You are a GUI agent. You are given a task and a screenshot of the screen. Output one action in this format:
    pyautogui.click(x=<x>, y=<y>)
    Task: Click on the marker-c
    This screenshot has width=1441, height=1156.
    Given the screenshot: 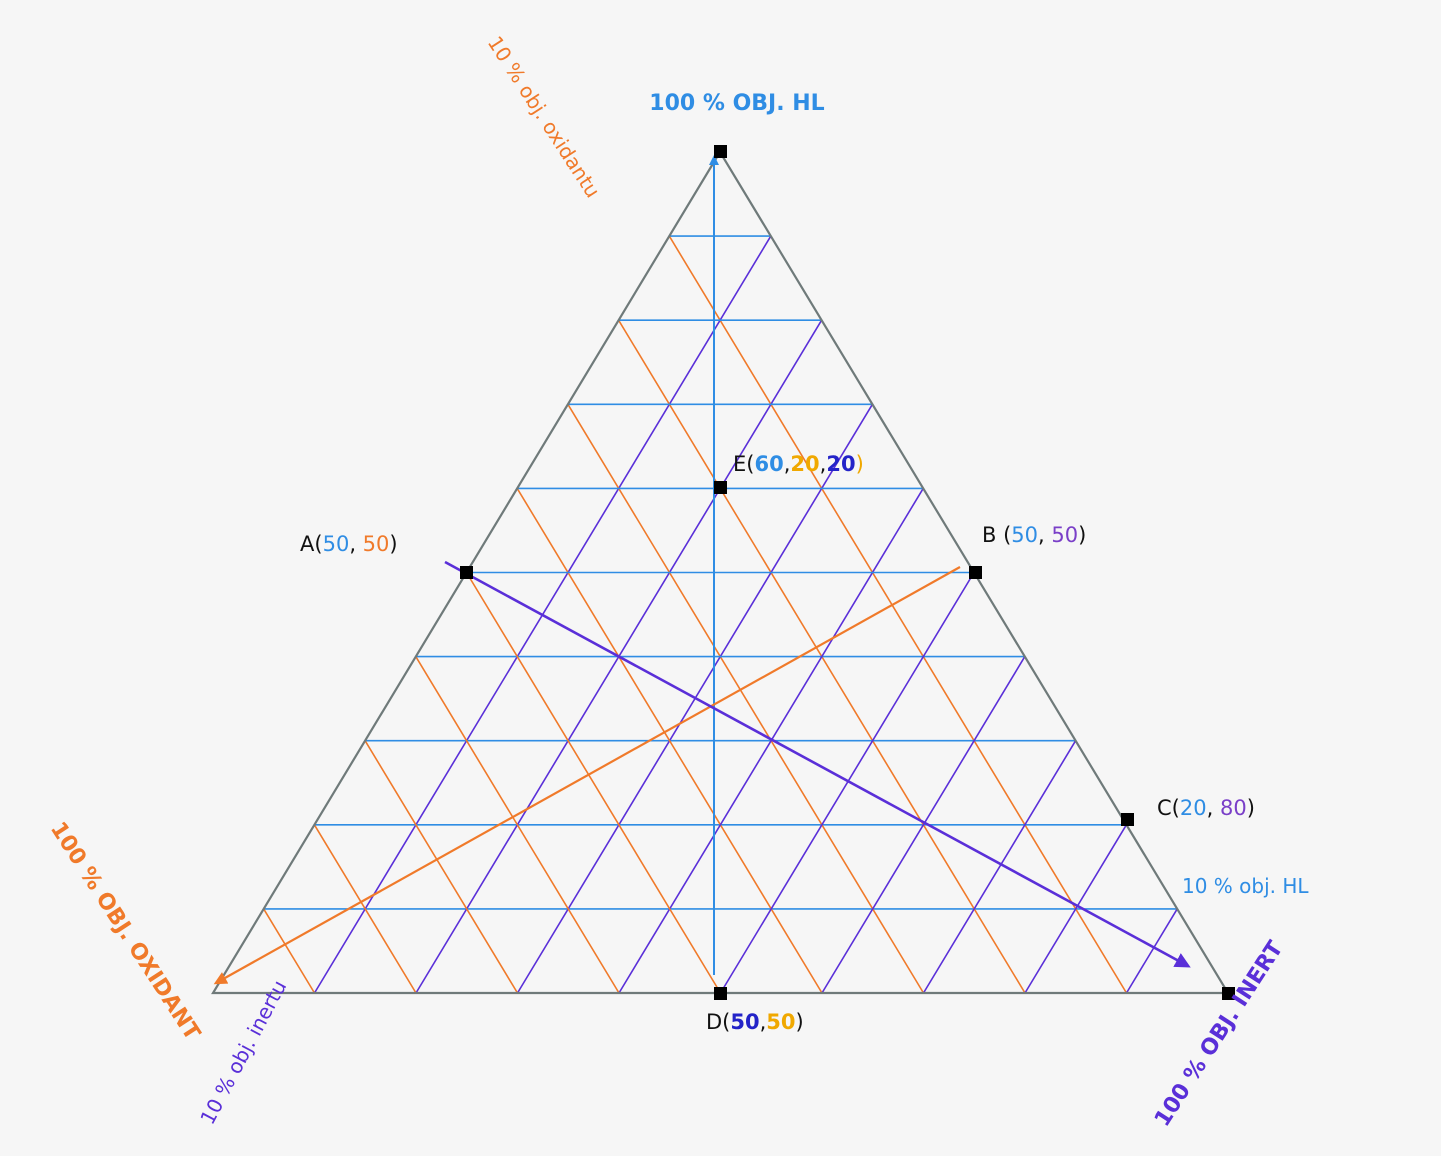 What is the action you would take?
    pyautogui.click(x=1127, y=819)
    